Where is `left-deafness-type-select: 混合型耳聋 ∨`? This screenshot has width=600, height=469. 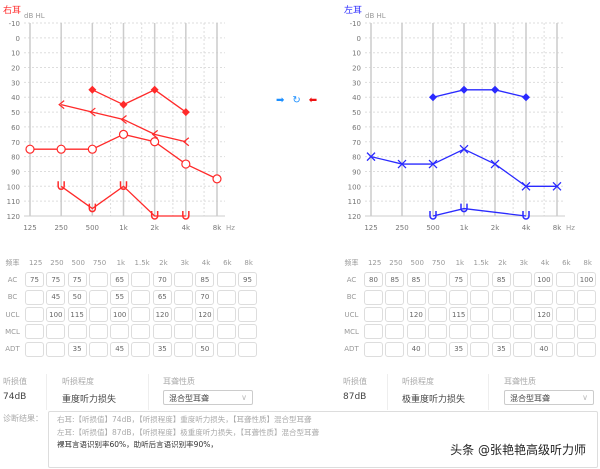
left-deafness-type-select: 混合型耳聋 ∨ is located at coordinates (549, 397).